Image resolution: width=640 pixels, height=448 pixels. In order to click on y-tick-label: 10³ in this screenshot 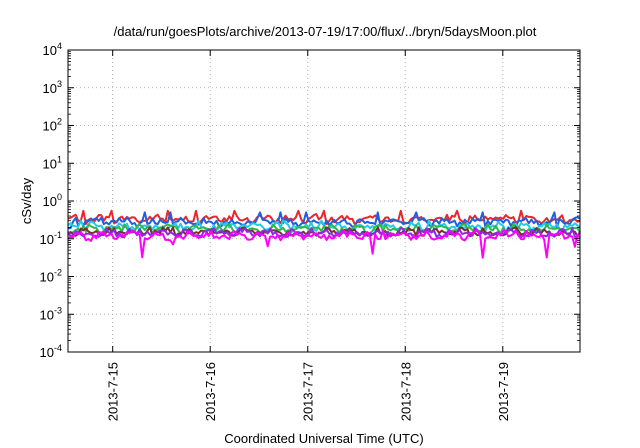, I will do `click(52, 87)`.